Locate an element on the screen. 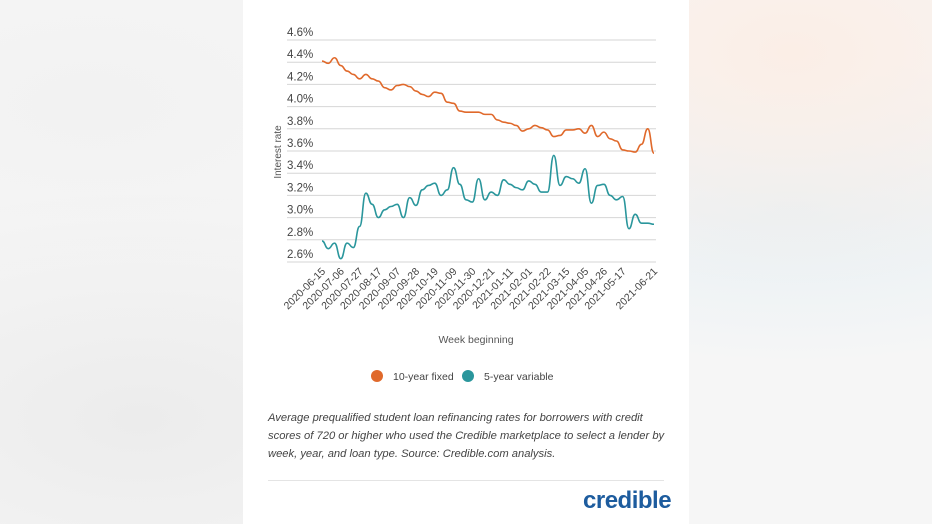 This screenshot has height=524, width=932. y-tick-label: 4.2% is located at coordinates (300, 77).